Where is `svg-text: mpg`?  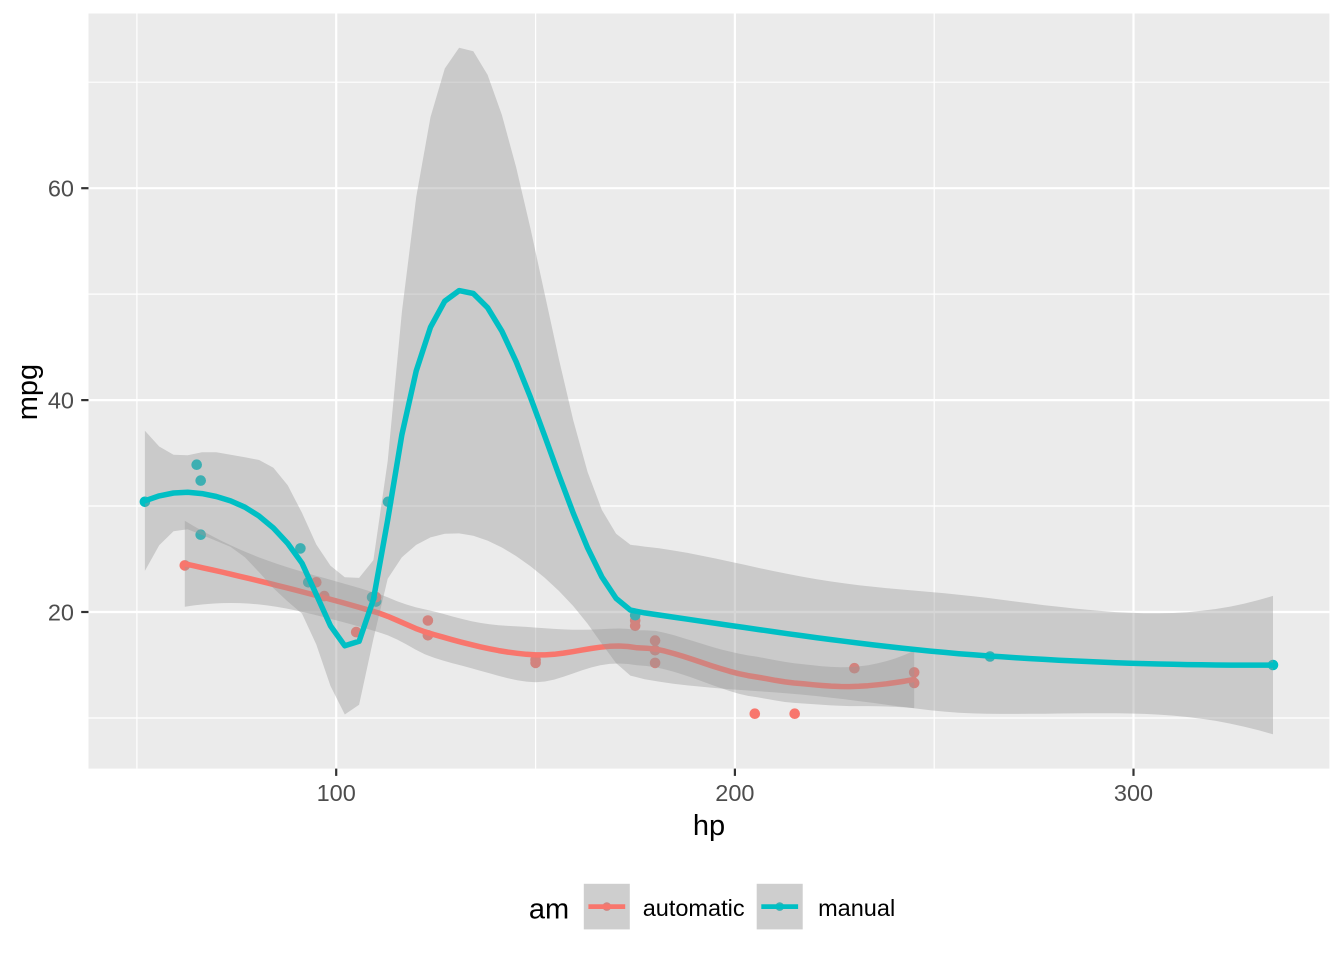 svg-text: mpg is located at coordinates (28, 392).